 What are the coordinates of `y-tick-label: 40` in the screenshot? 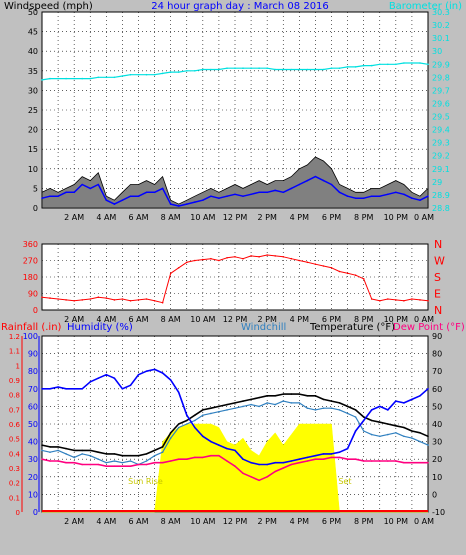 It's located at (33, 51).